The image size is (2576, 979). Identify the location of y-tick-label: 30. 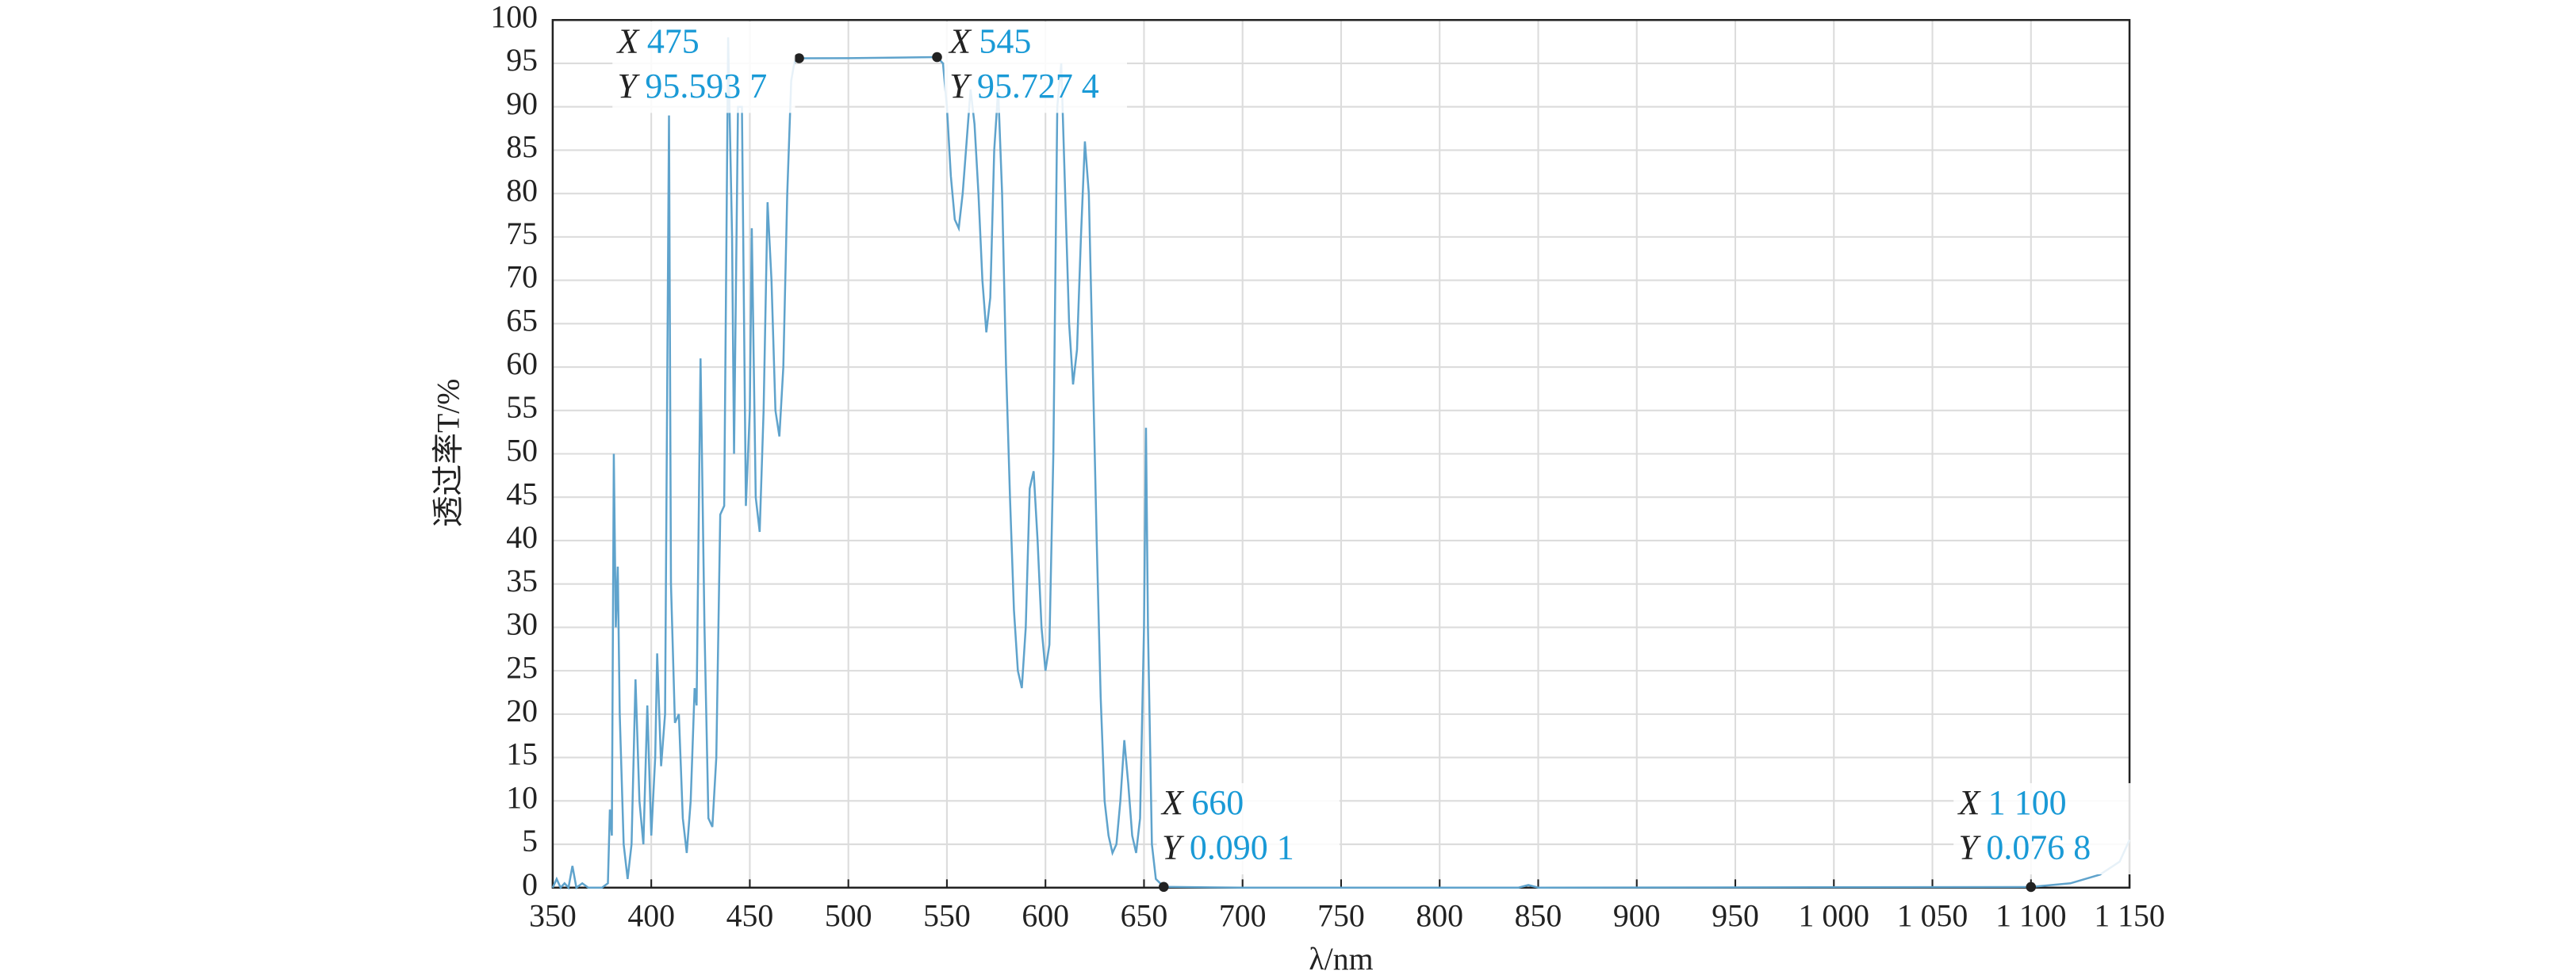
(522, 624).